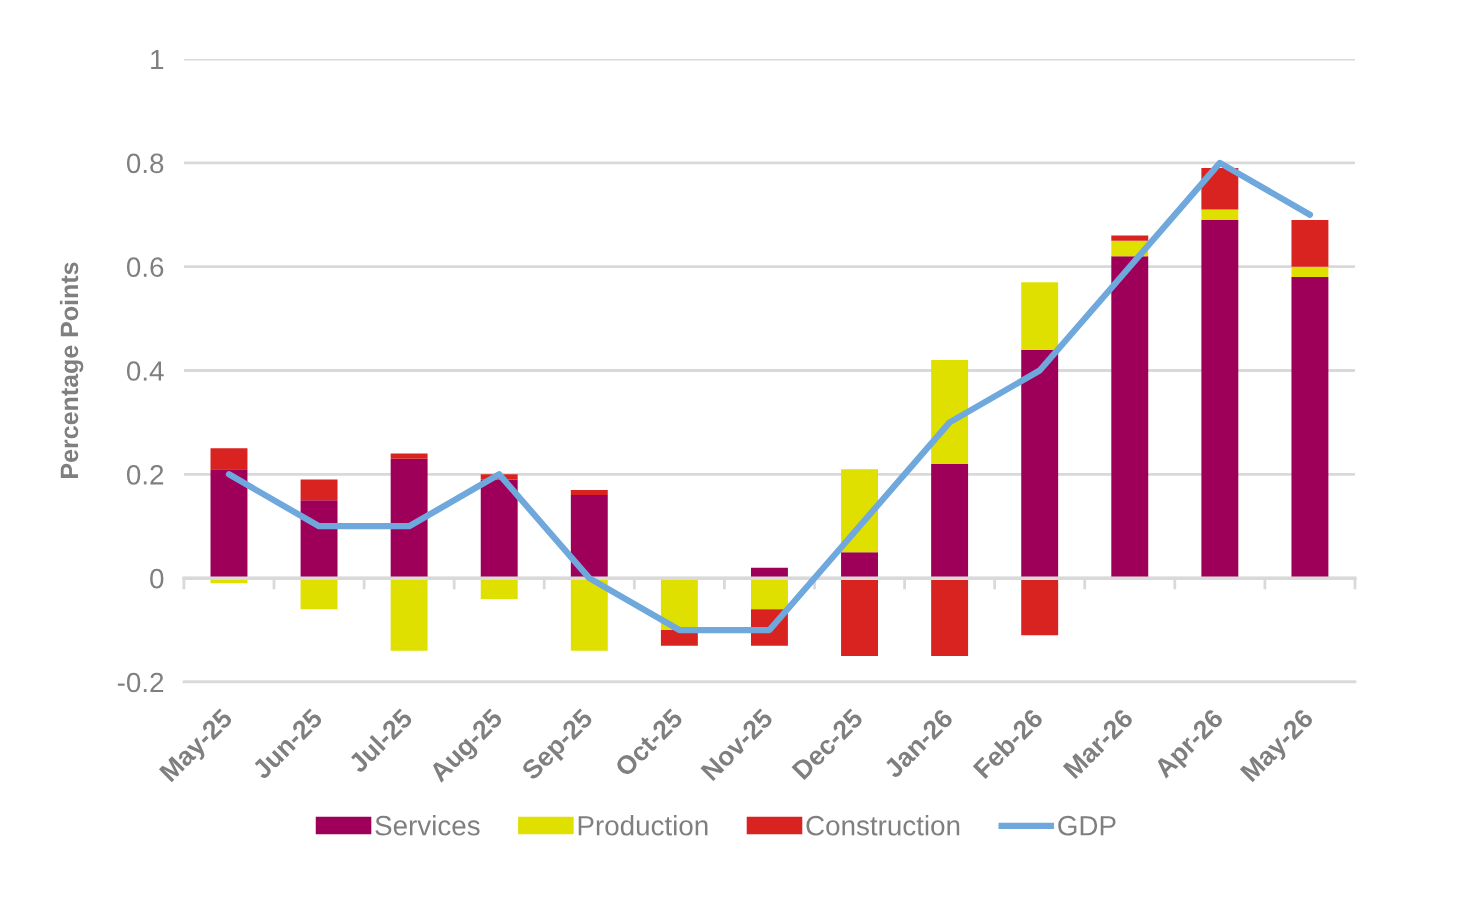 This screenshot has width=1468, height=904. What do you see at coordinates (643, 825) in the screenshot?
I see `legend-label: Production` at bounding box center [643, 825].